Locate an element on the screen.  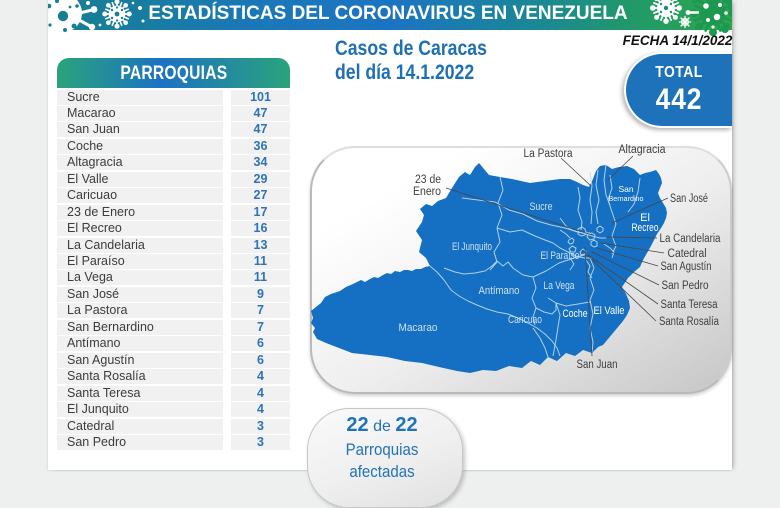
svg-text: San is located at coordinates (625, 189).